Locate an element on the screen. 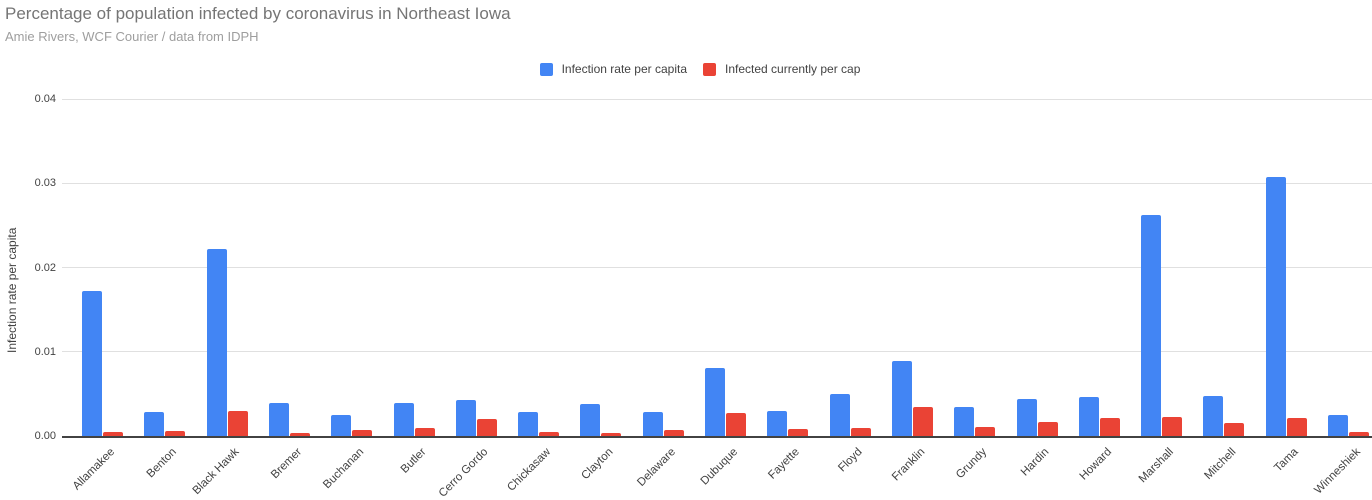 The image size is (1372, 500). bar-franklin-infected-currently-per-cap is located at coordinates (922, 421).